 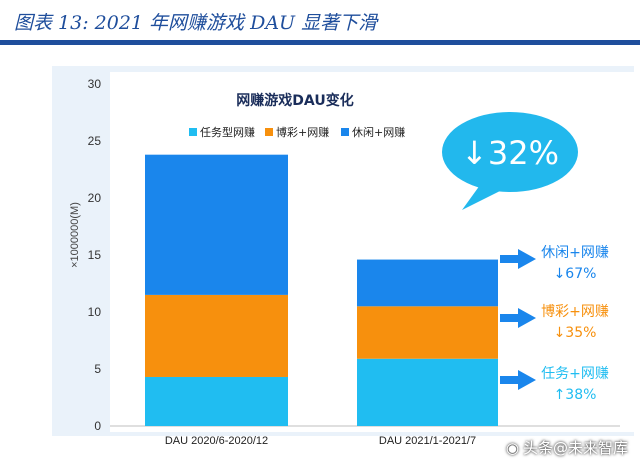 What do you see at coordinates (575, 448) in the screenshot?
I see `watermark-text: 头条@未来智库` at bounding box center [575, 448].